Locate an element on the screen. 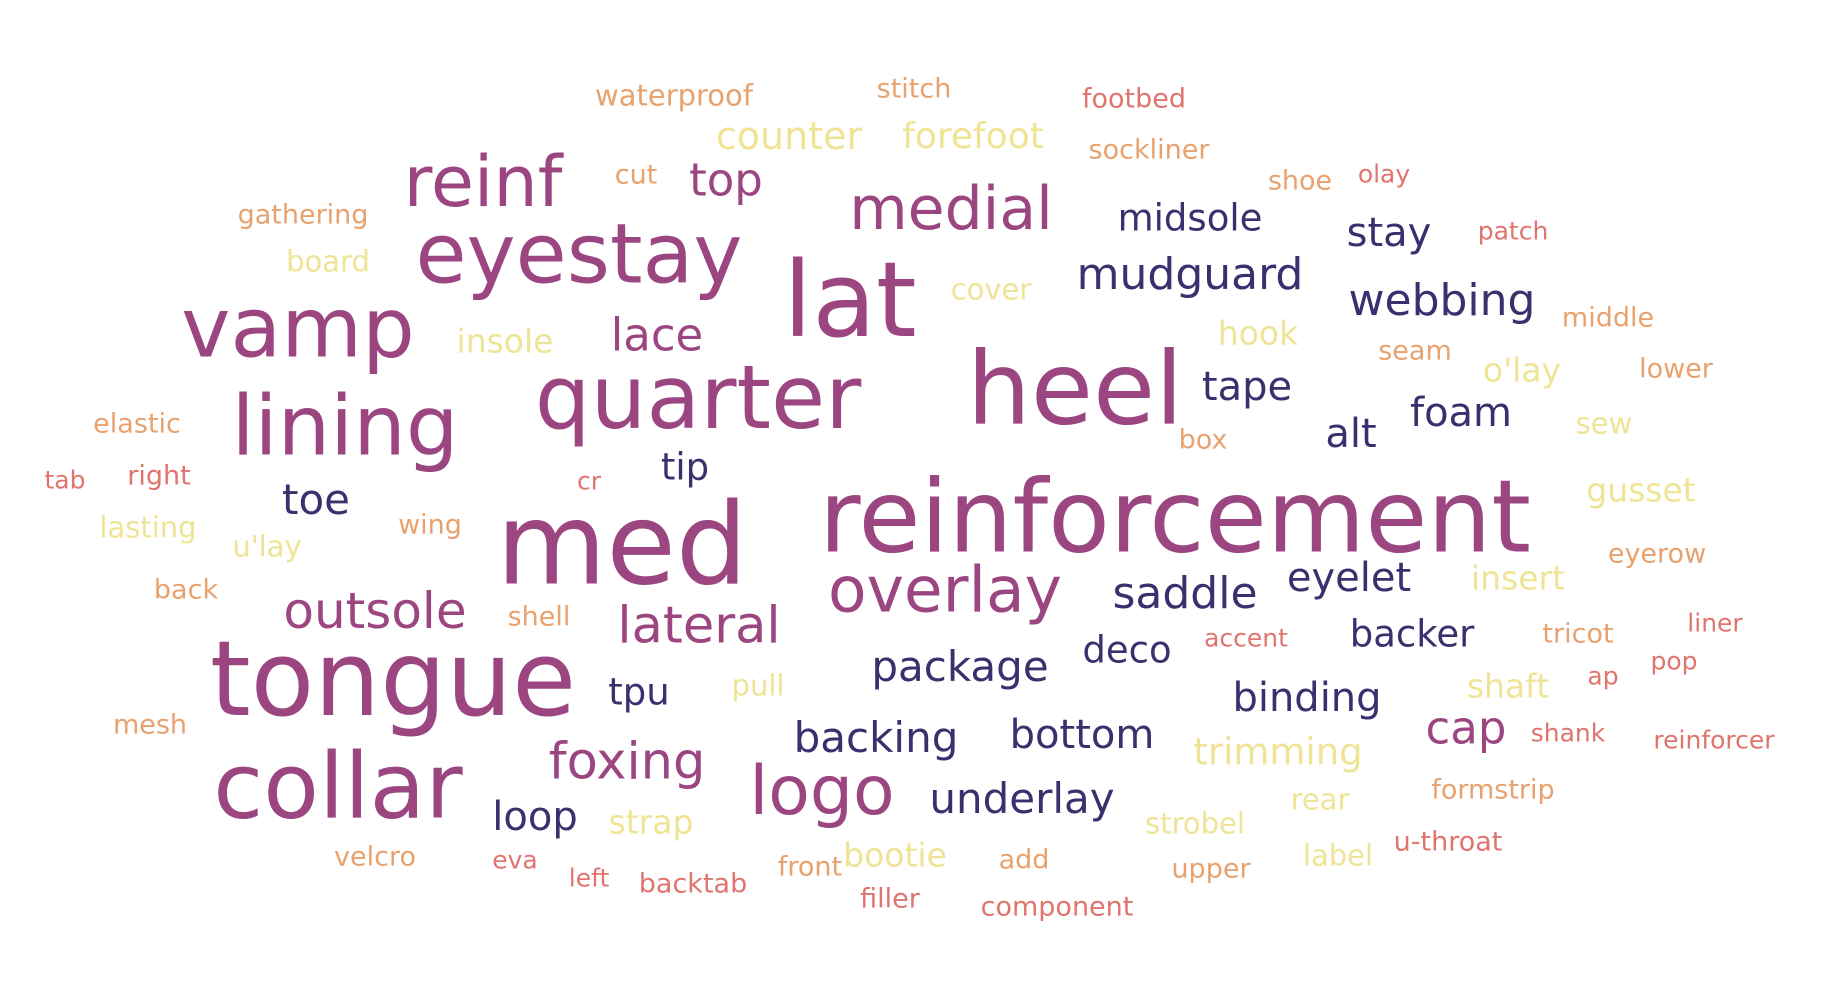  word-hook: hook is located at coordinates (1258, 333).